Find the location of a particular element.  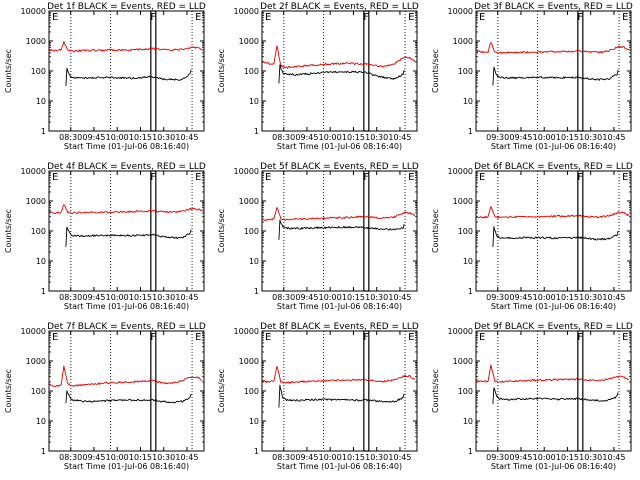

panel-title: Det 2f BLACK = Events, RED = LLD is located at coordinates (339, 7).